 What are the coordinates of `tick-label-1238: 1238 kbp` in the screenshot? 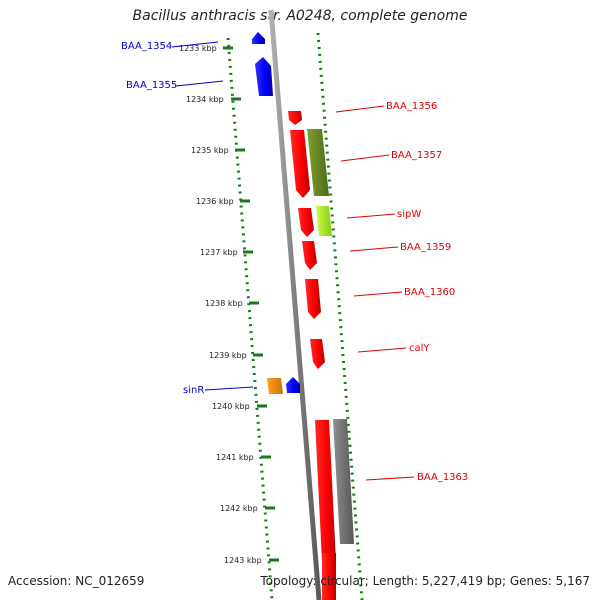 It's located at (224, 303).